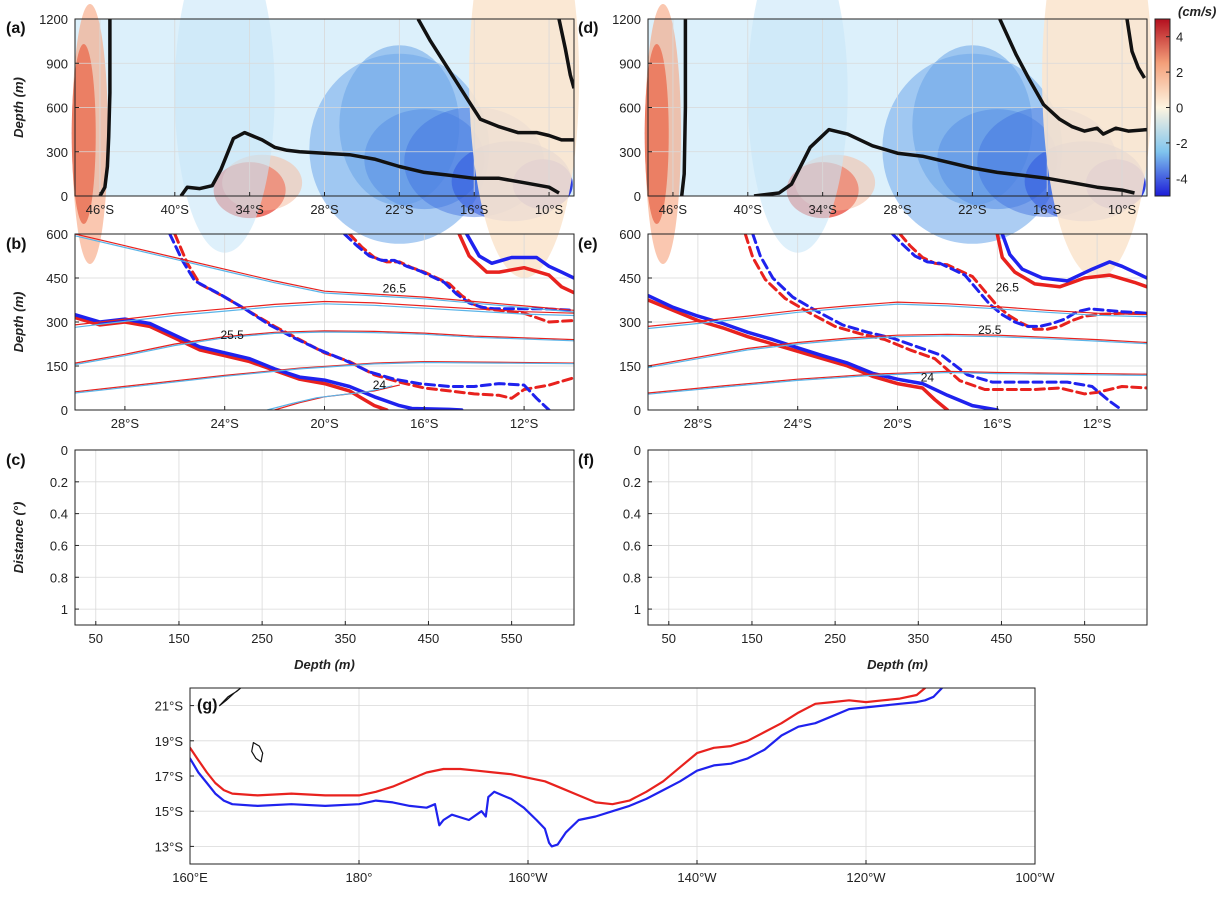  I want to click on isopycnal-label: 25.5, so click(990, 330).